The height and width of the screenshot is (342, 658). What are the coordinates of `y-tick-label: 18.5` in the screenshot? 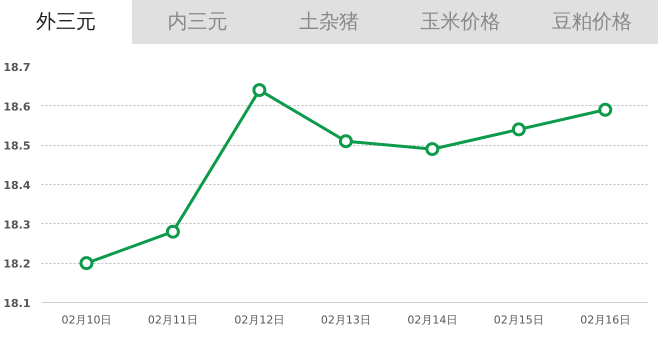 It's located at (16, 146).